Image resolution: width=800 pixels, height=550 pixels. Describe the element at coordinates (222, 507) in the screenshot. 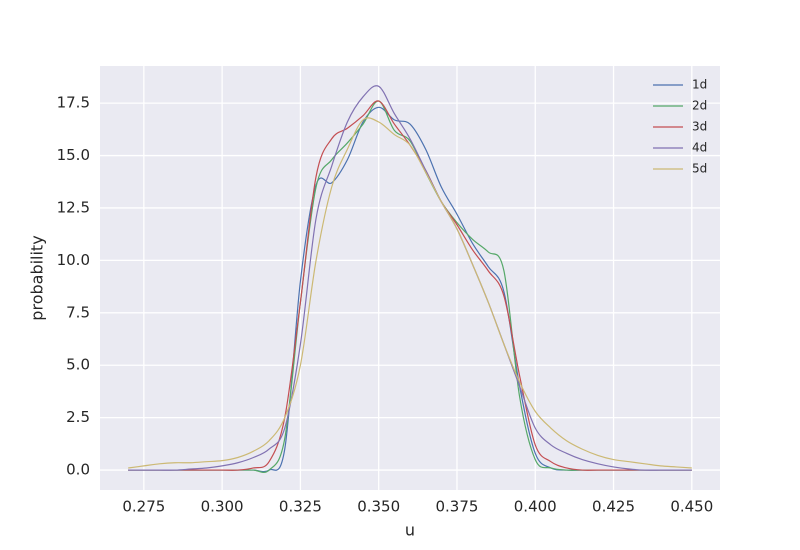

I see `x-tick-label: 0.300` at that location.